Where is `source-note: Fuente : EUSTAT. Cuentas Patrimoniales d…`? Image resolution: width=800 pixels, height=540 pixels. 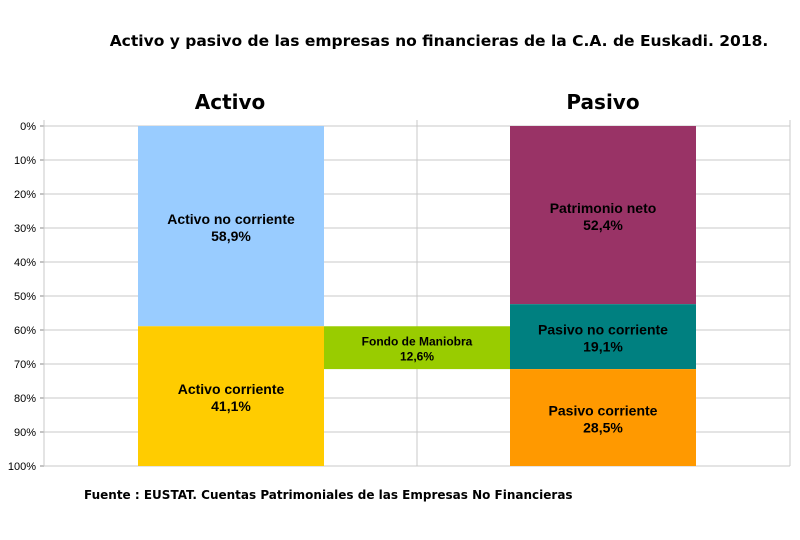 source-note: Fuente : EUSTAT. Cuentas Patrimoniales d… is located at coordinates (328, 495).